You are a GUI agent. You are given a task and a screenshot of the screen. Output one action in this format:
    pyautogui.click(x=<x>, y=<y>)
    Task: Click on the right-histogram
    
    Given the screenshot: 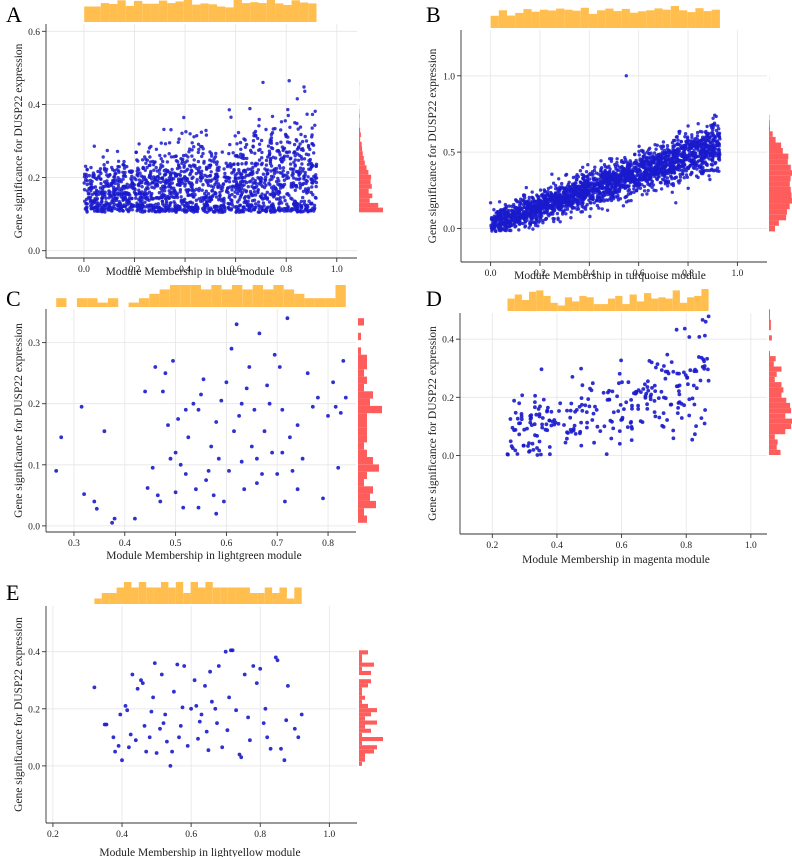 What is the action you would take?
    pyautogui.click(x=371, y=146)
    